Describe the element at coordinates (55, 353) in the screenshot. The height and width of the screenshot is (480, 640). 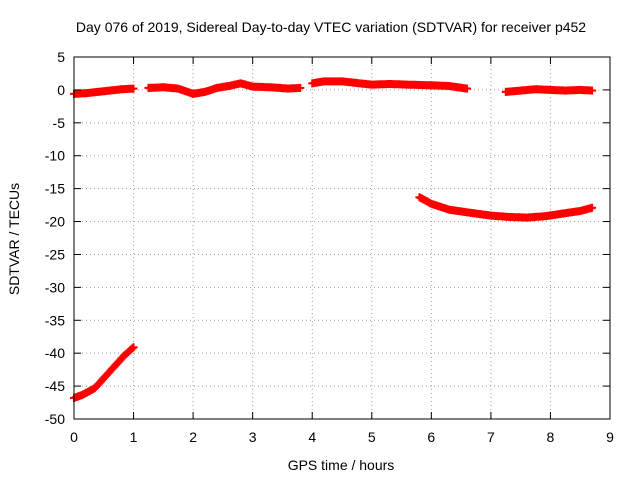
I see `y-tick-label: -40` at that location.